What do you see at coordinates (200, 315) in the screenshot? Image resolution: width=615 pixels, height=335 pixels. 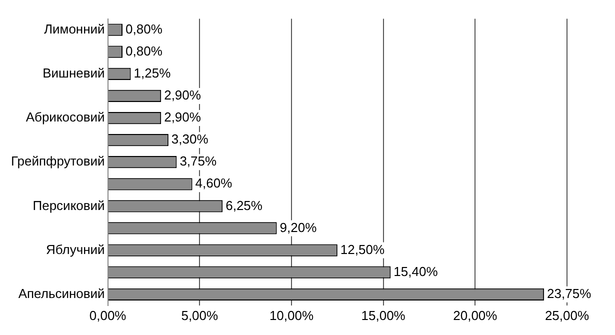 I see `x-tick-label: 5,00%` at bounding box center [200, 315].